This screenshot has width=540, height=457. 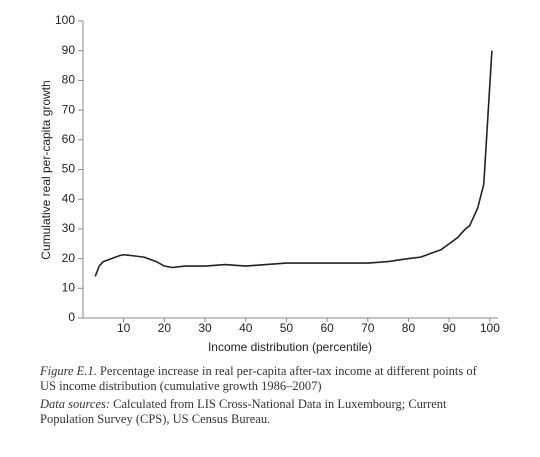 I want to click on y-axis-label: Cumulative real per-capita growth, so click(x=46, y=169).